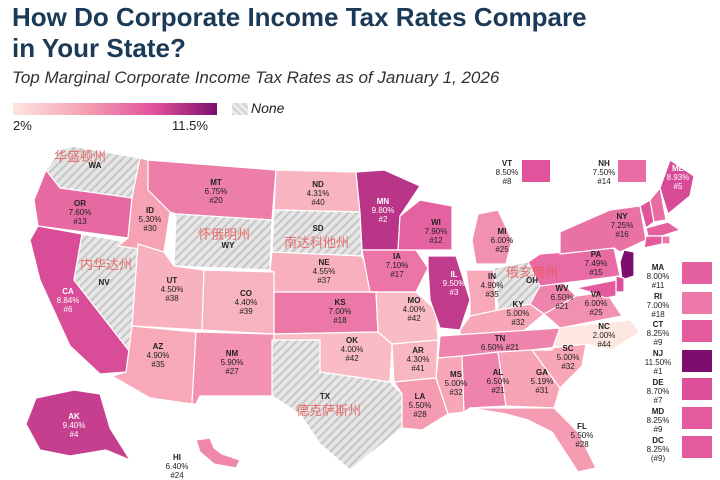  What do you see at coordinates (420, 405) in the screenshot?
I see `label-la: LA 5.50% #28` at bounding box center [420, 405].